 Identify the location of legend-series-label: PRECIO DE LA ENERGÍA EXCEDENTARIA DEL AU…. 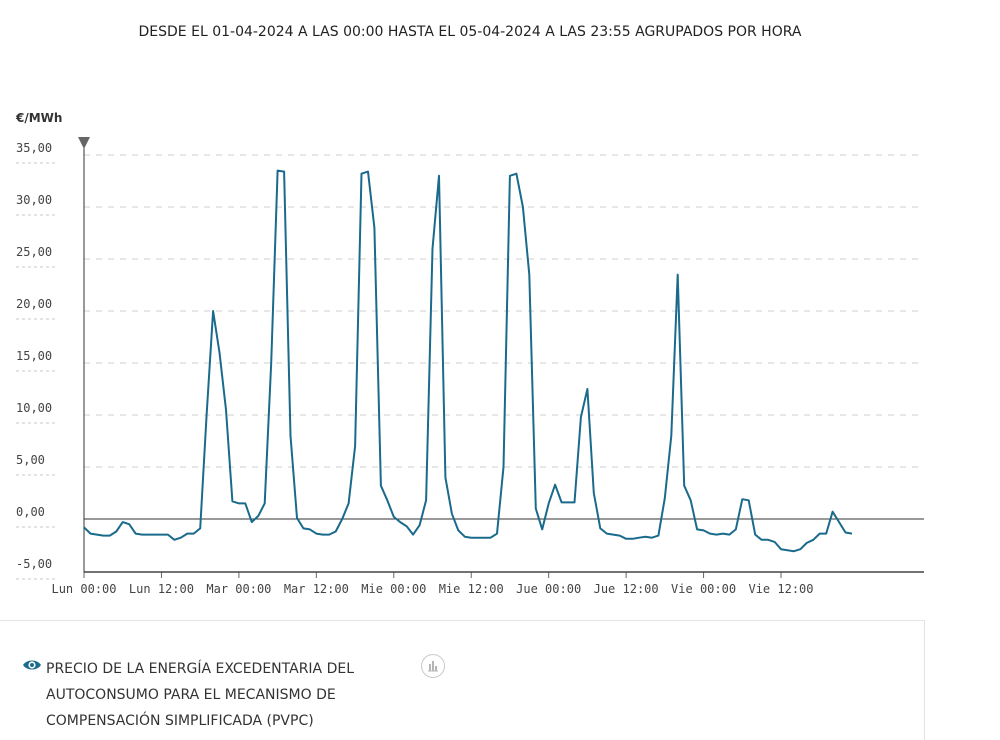
(200, 695).